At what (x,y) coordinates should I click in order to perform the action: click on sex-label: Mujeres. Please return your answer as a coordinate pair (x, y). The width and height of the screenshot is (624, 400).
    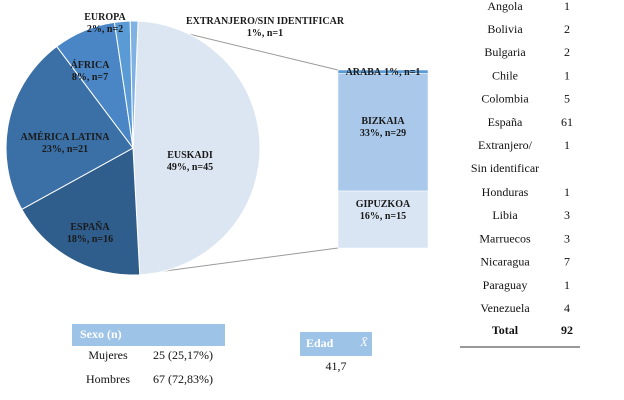
    Looking at the image, I should click on (108, 355).